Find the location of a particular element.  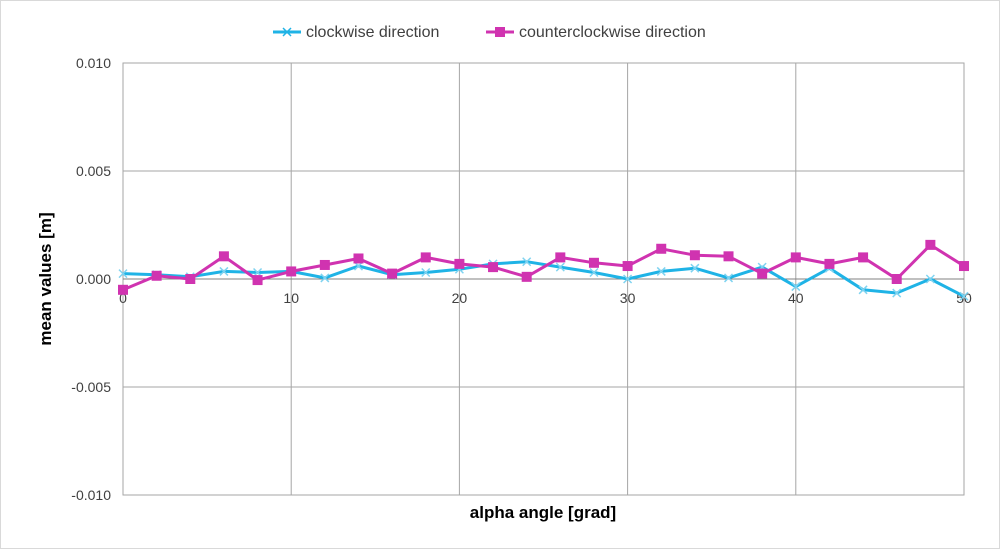

y-tick-label: -0.005 is located at coordinates (91, 387).